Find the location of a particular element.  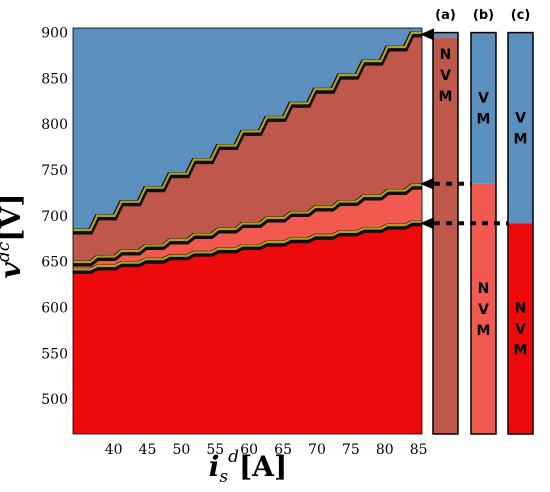

x-axis-unit: [A] is located at coordinates (263, 466).